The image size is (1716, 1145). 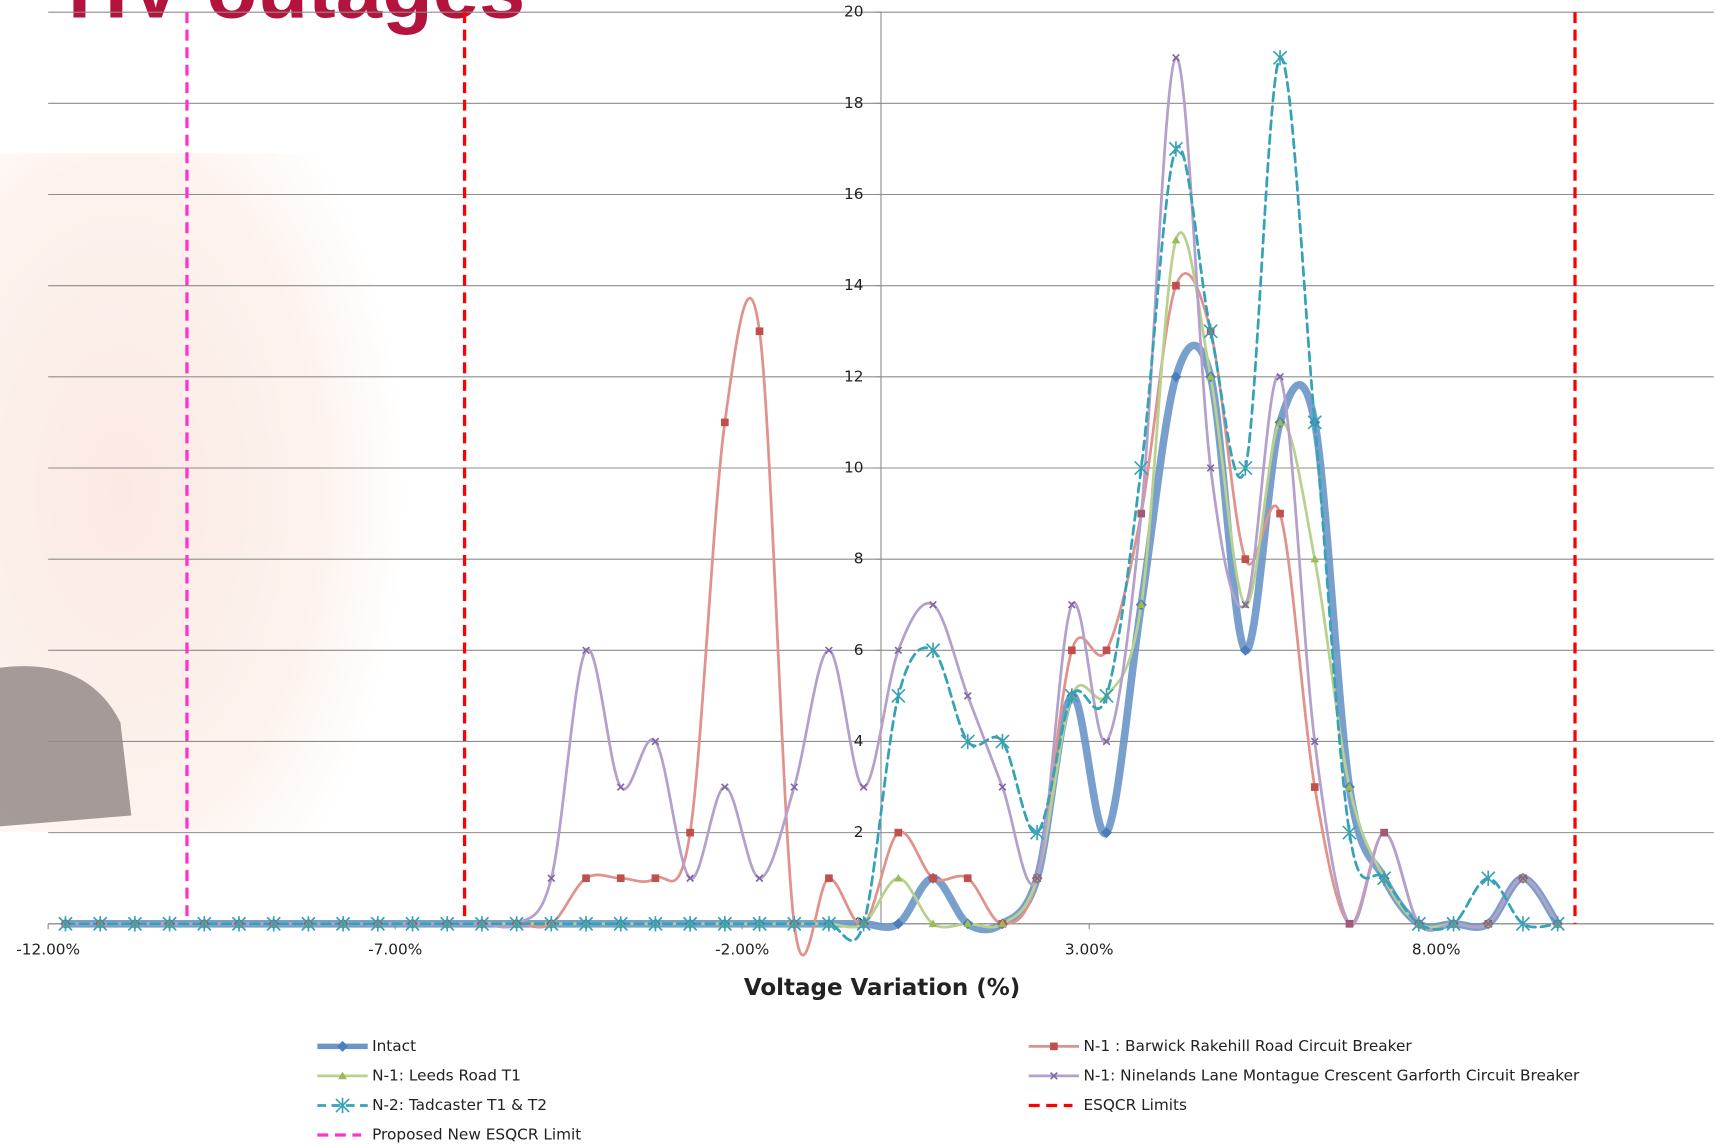 I want to click on legend-label: Proposed New ESQCR Limit, so click(x=476, y=1135).